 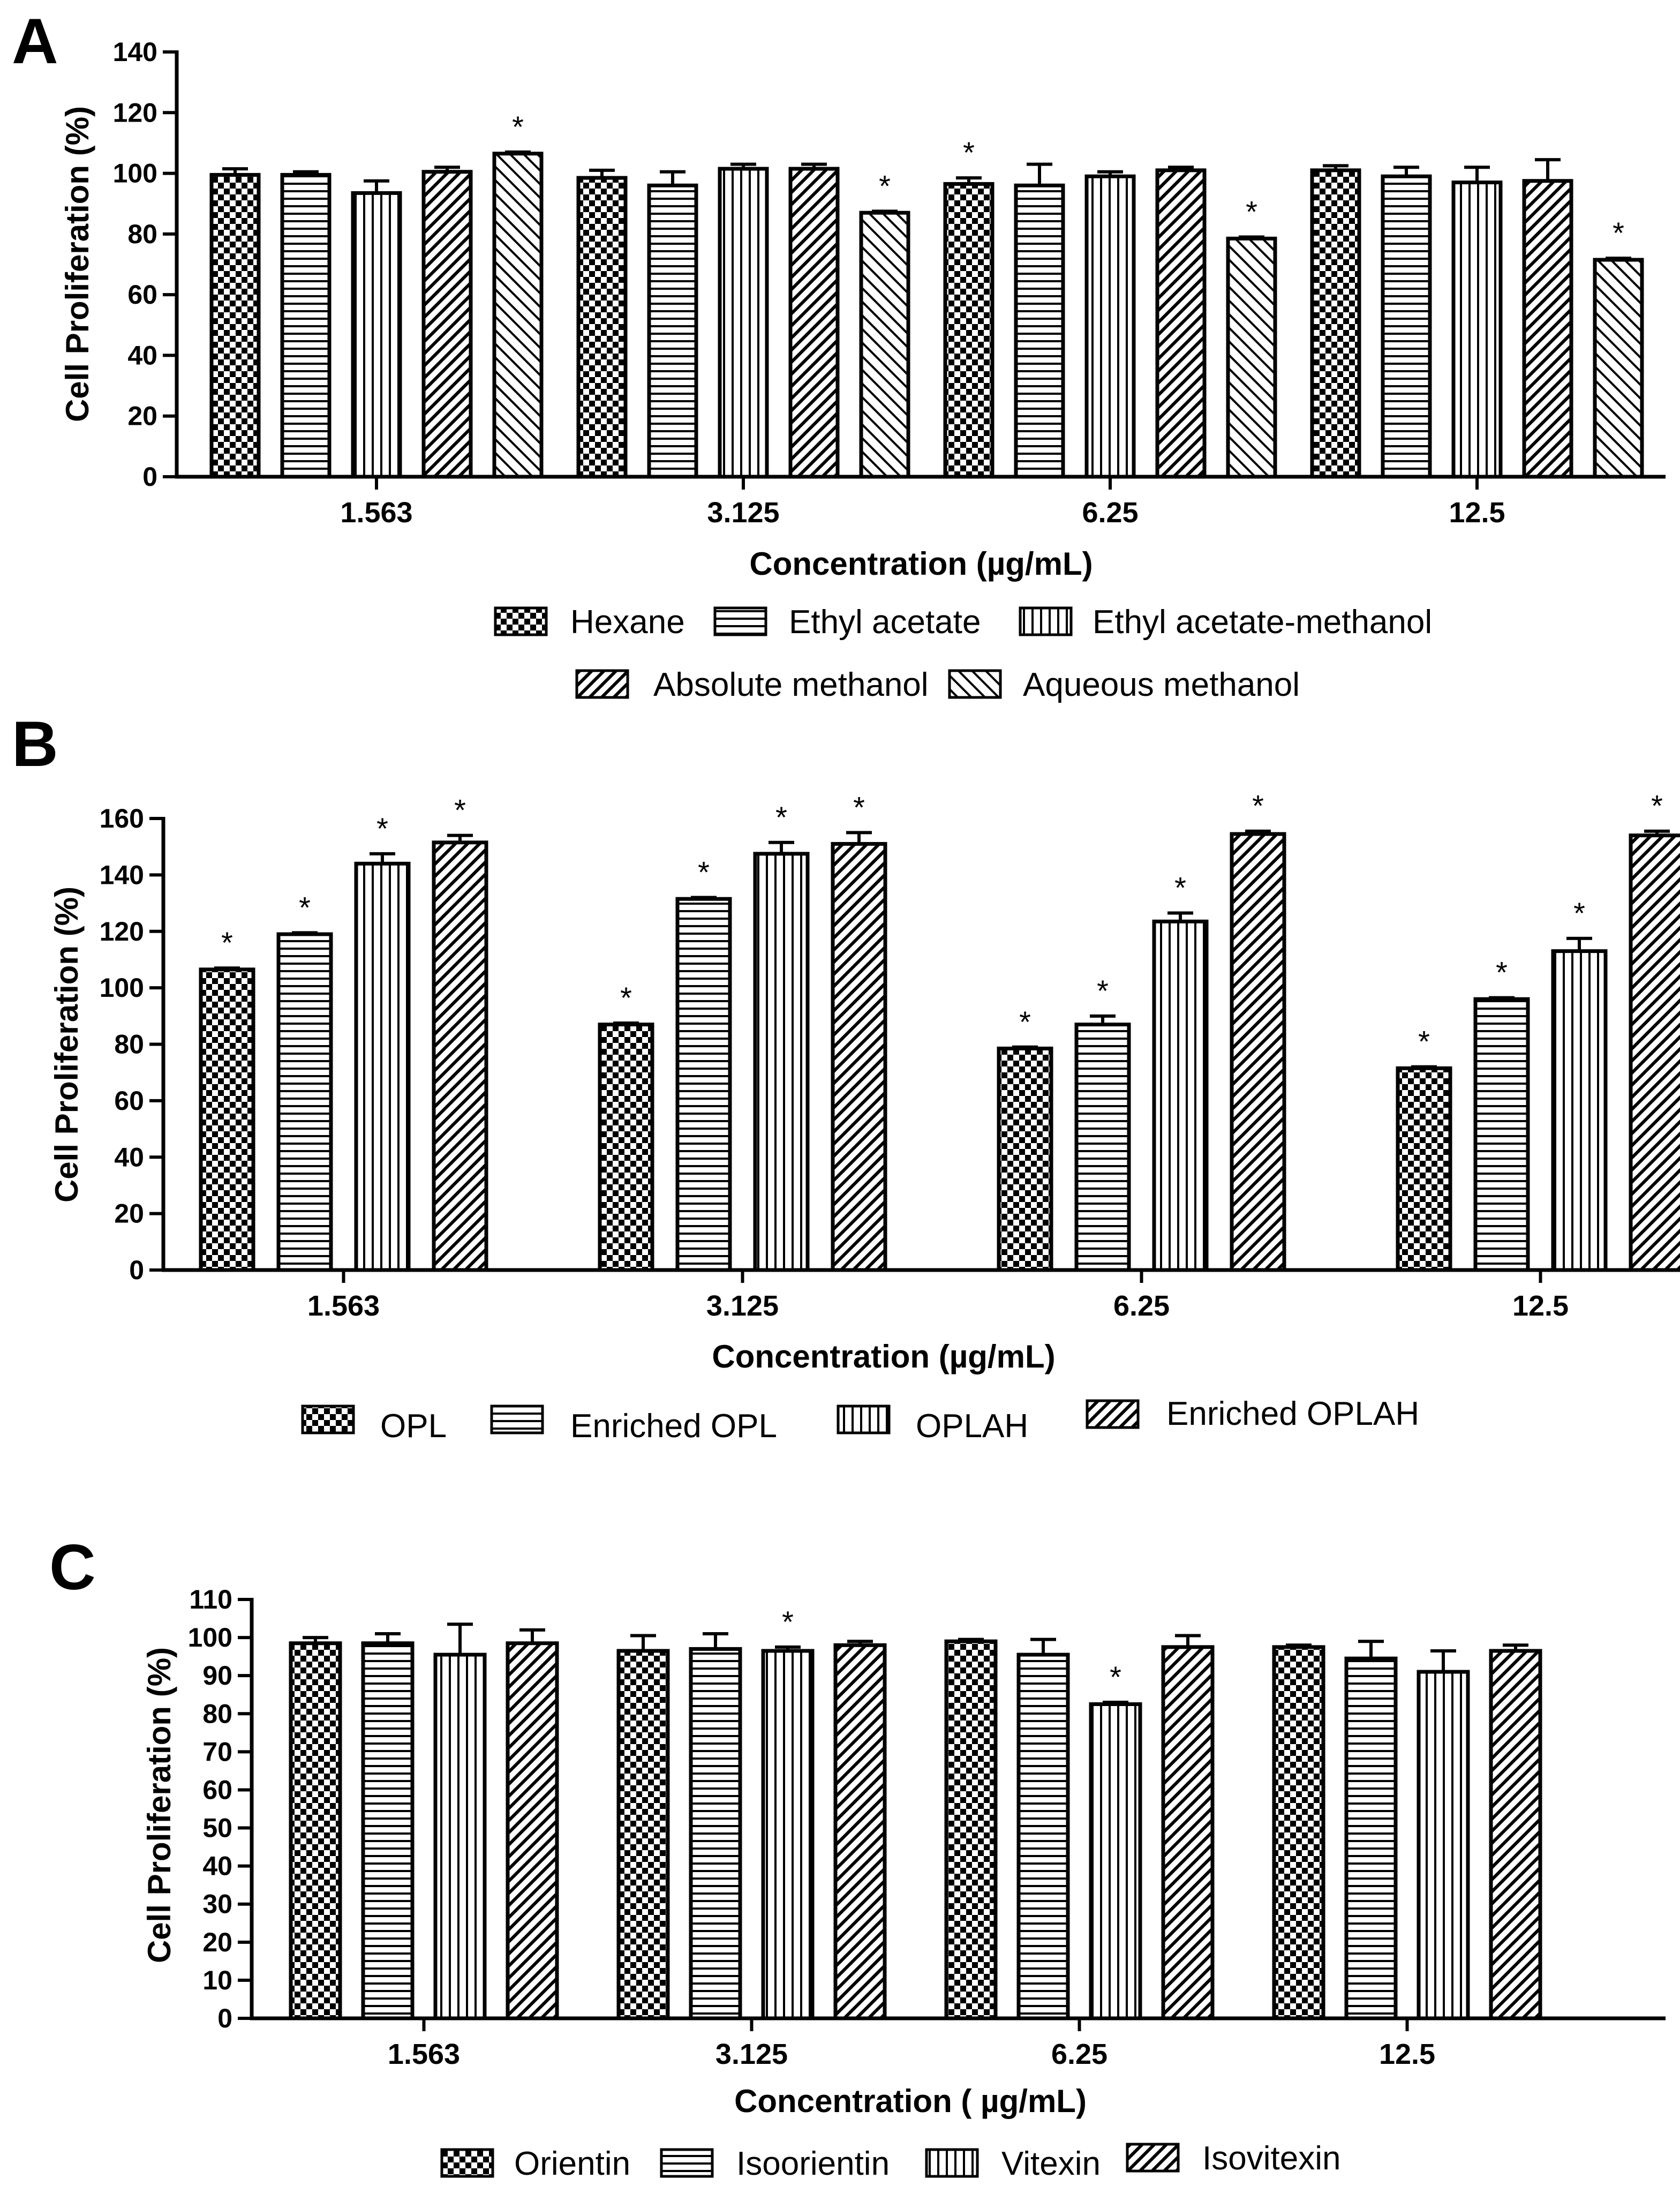 I want to click on y-tick-label: 140, so click(x=135, y=52).